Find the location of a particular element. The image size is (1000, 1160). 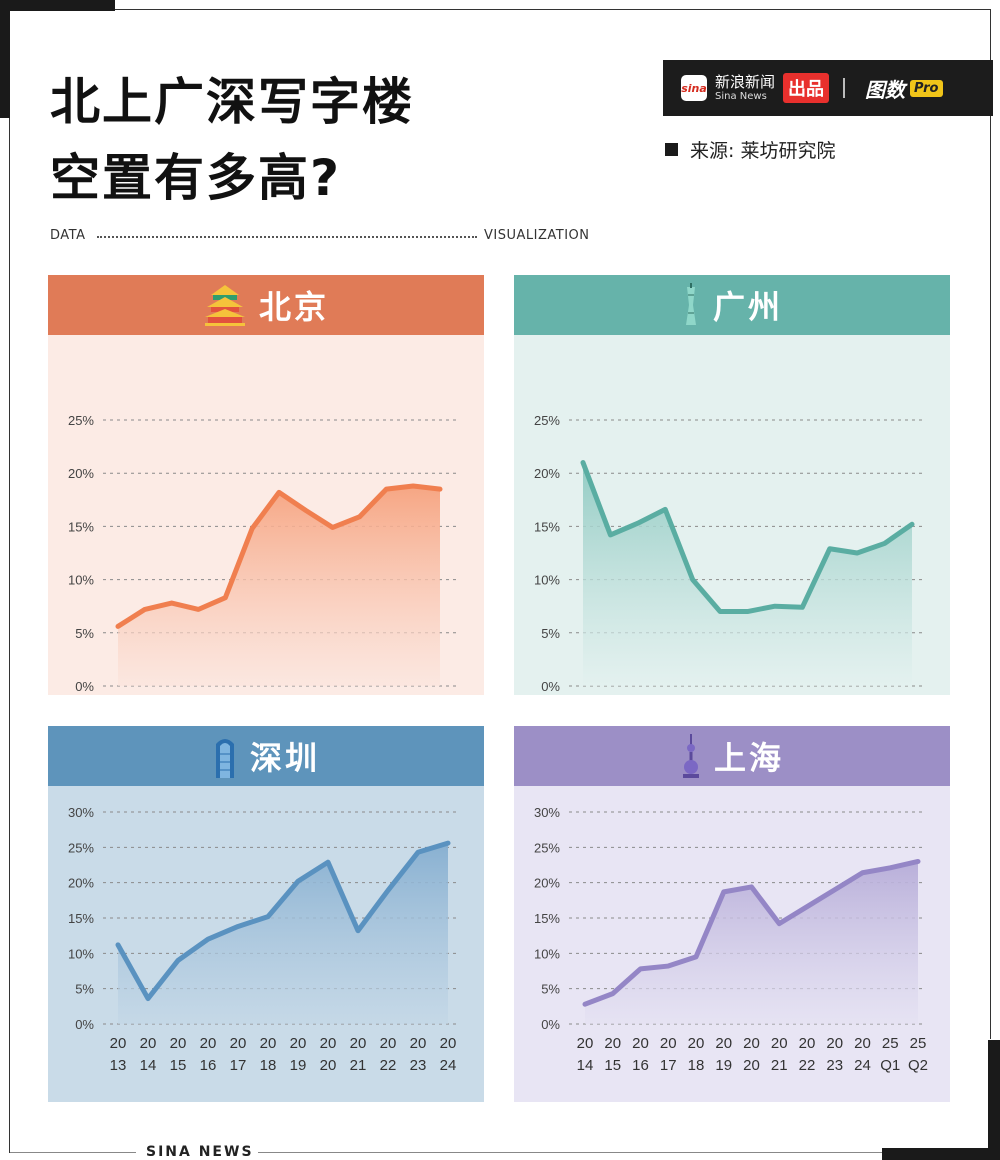

corner-bottom-right-side is located at coordinates (994, 1100).